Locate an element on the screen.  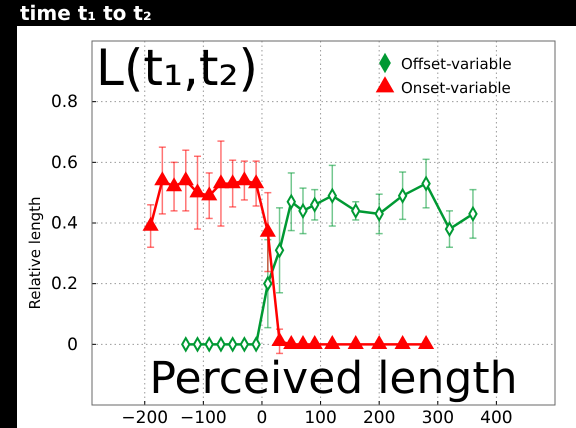
y-tick-label: 0.4 is located at coordinates (64, 223).